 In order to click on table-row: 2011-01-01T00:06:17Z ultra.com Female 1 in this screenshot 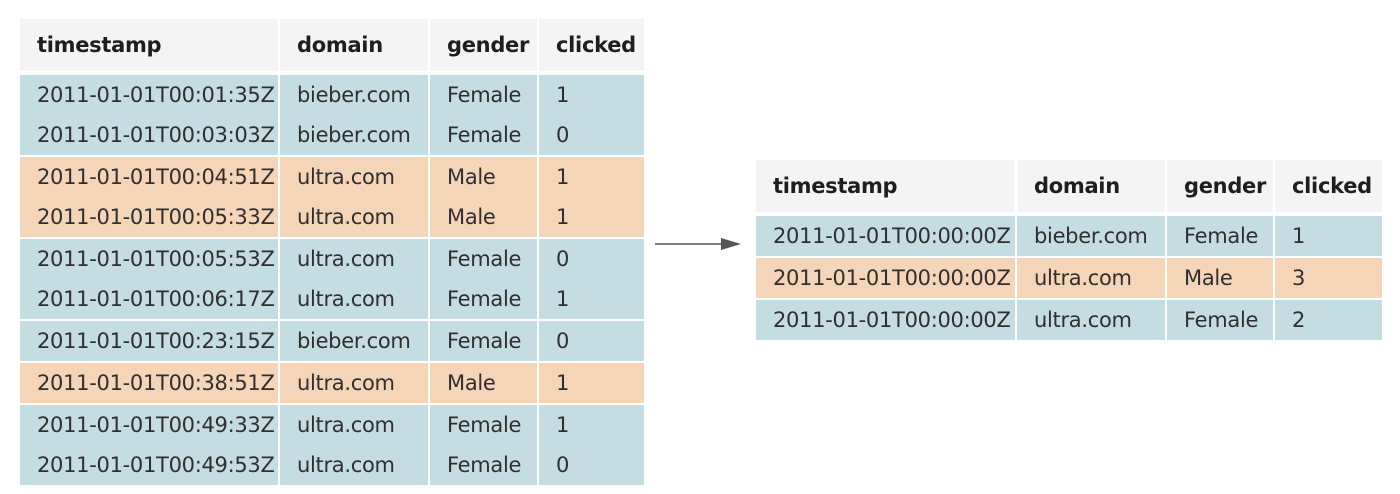, I will do `click(332, 299)`.